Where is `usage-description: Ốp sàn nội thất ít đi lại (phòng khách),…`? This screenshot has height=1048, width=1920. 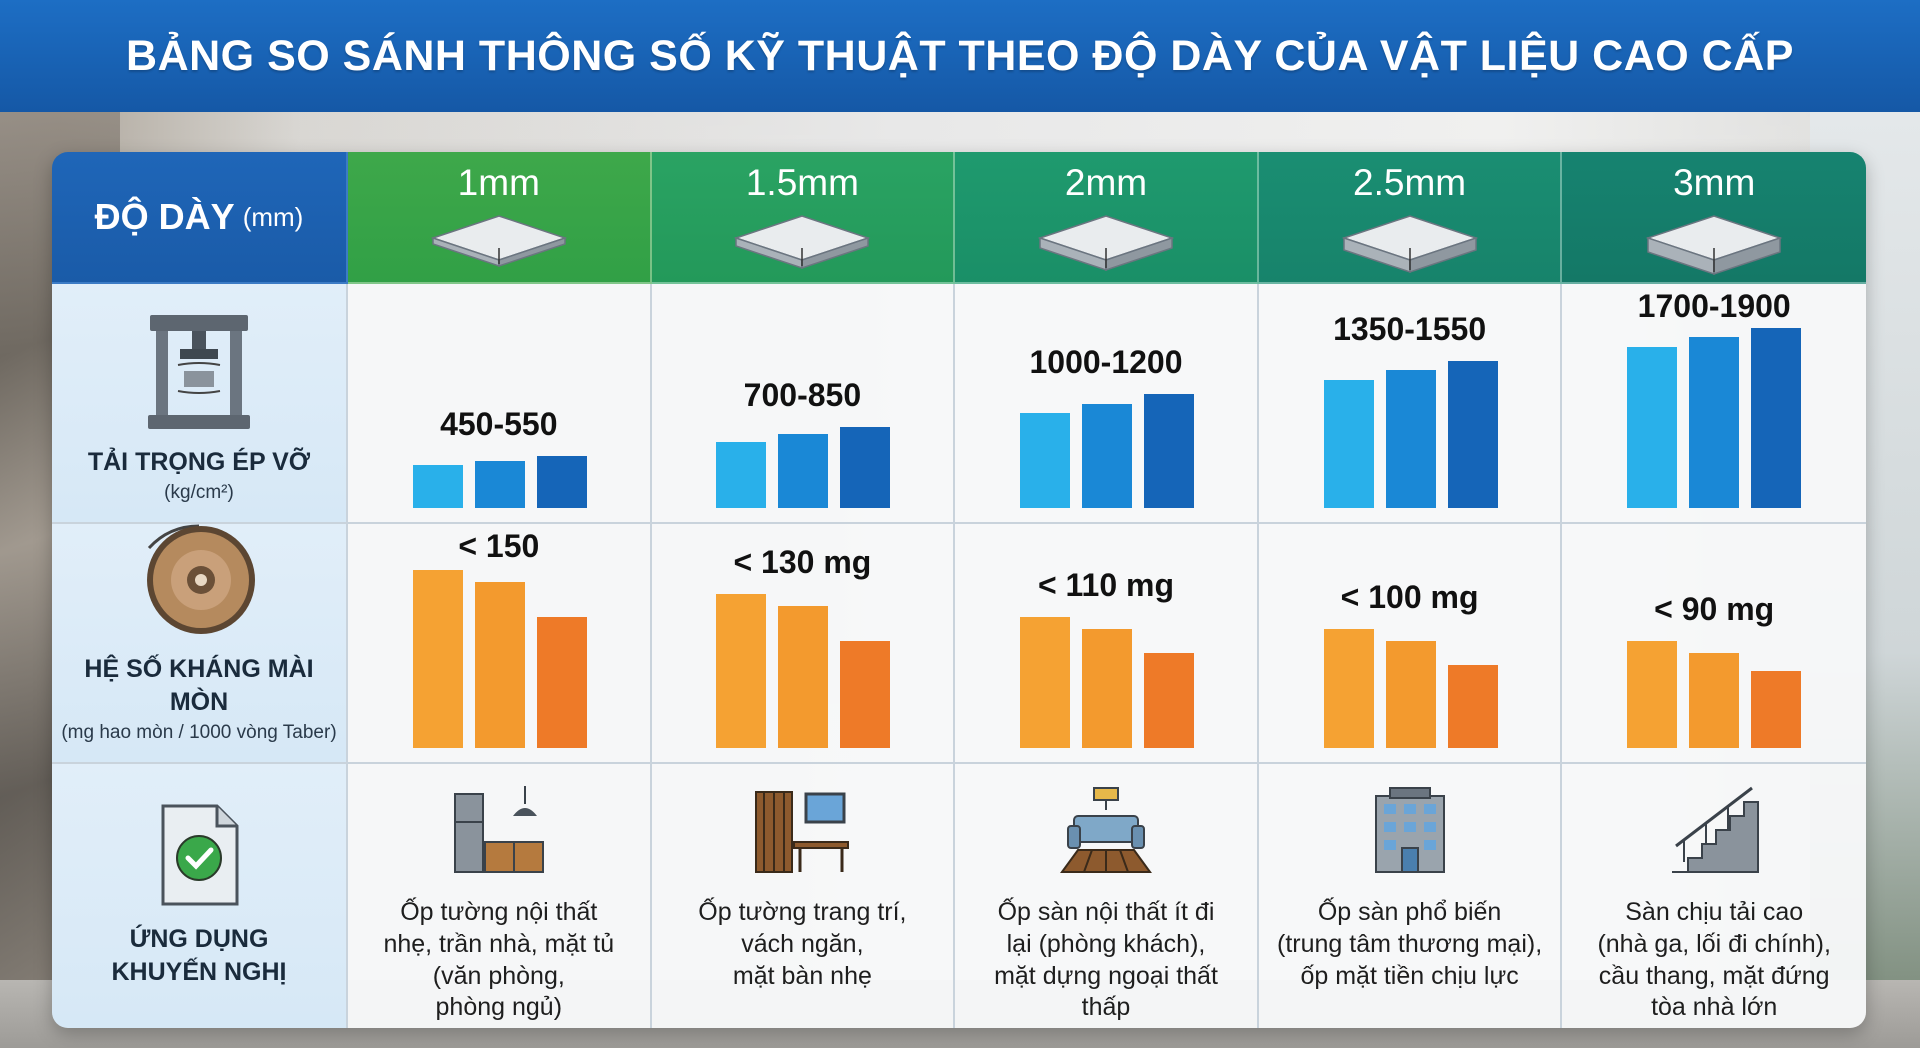 usage-description: Ốp sàn nội thất ít đi lại (phòng khách),… is located at coordinates (1106, 960).